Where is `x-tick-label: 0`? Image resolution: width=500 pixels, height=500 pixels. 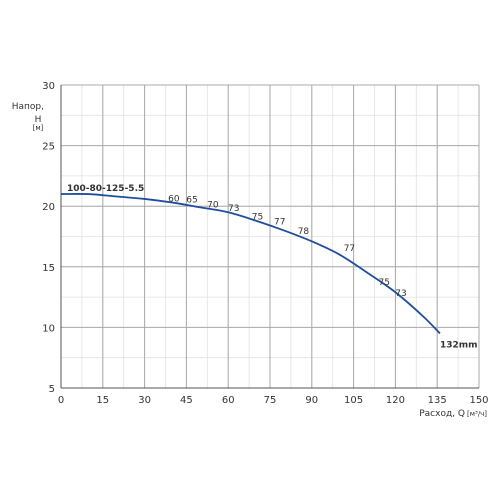 x-tick-label: 0 is located at coordinates (61, 400).